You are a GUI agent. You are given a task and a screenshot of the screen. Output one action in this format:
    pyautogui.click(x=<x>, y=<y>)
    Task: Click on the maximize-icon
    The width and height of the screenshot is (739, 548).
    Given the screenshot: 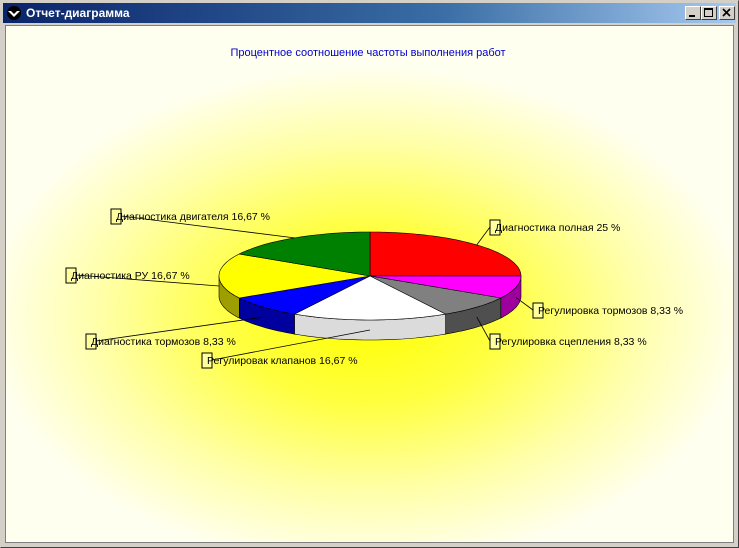 What is the action you would take?
    pyautogui.click(x=708, y=12)
    